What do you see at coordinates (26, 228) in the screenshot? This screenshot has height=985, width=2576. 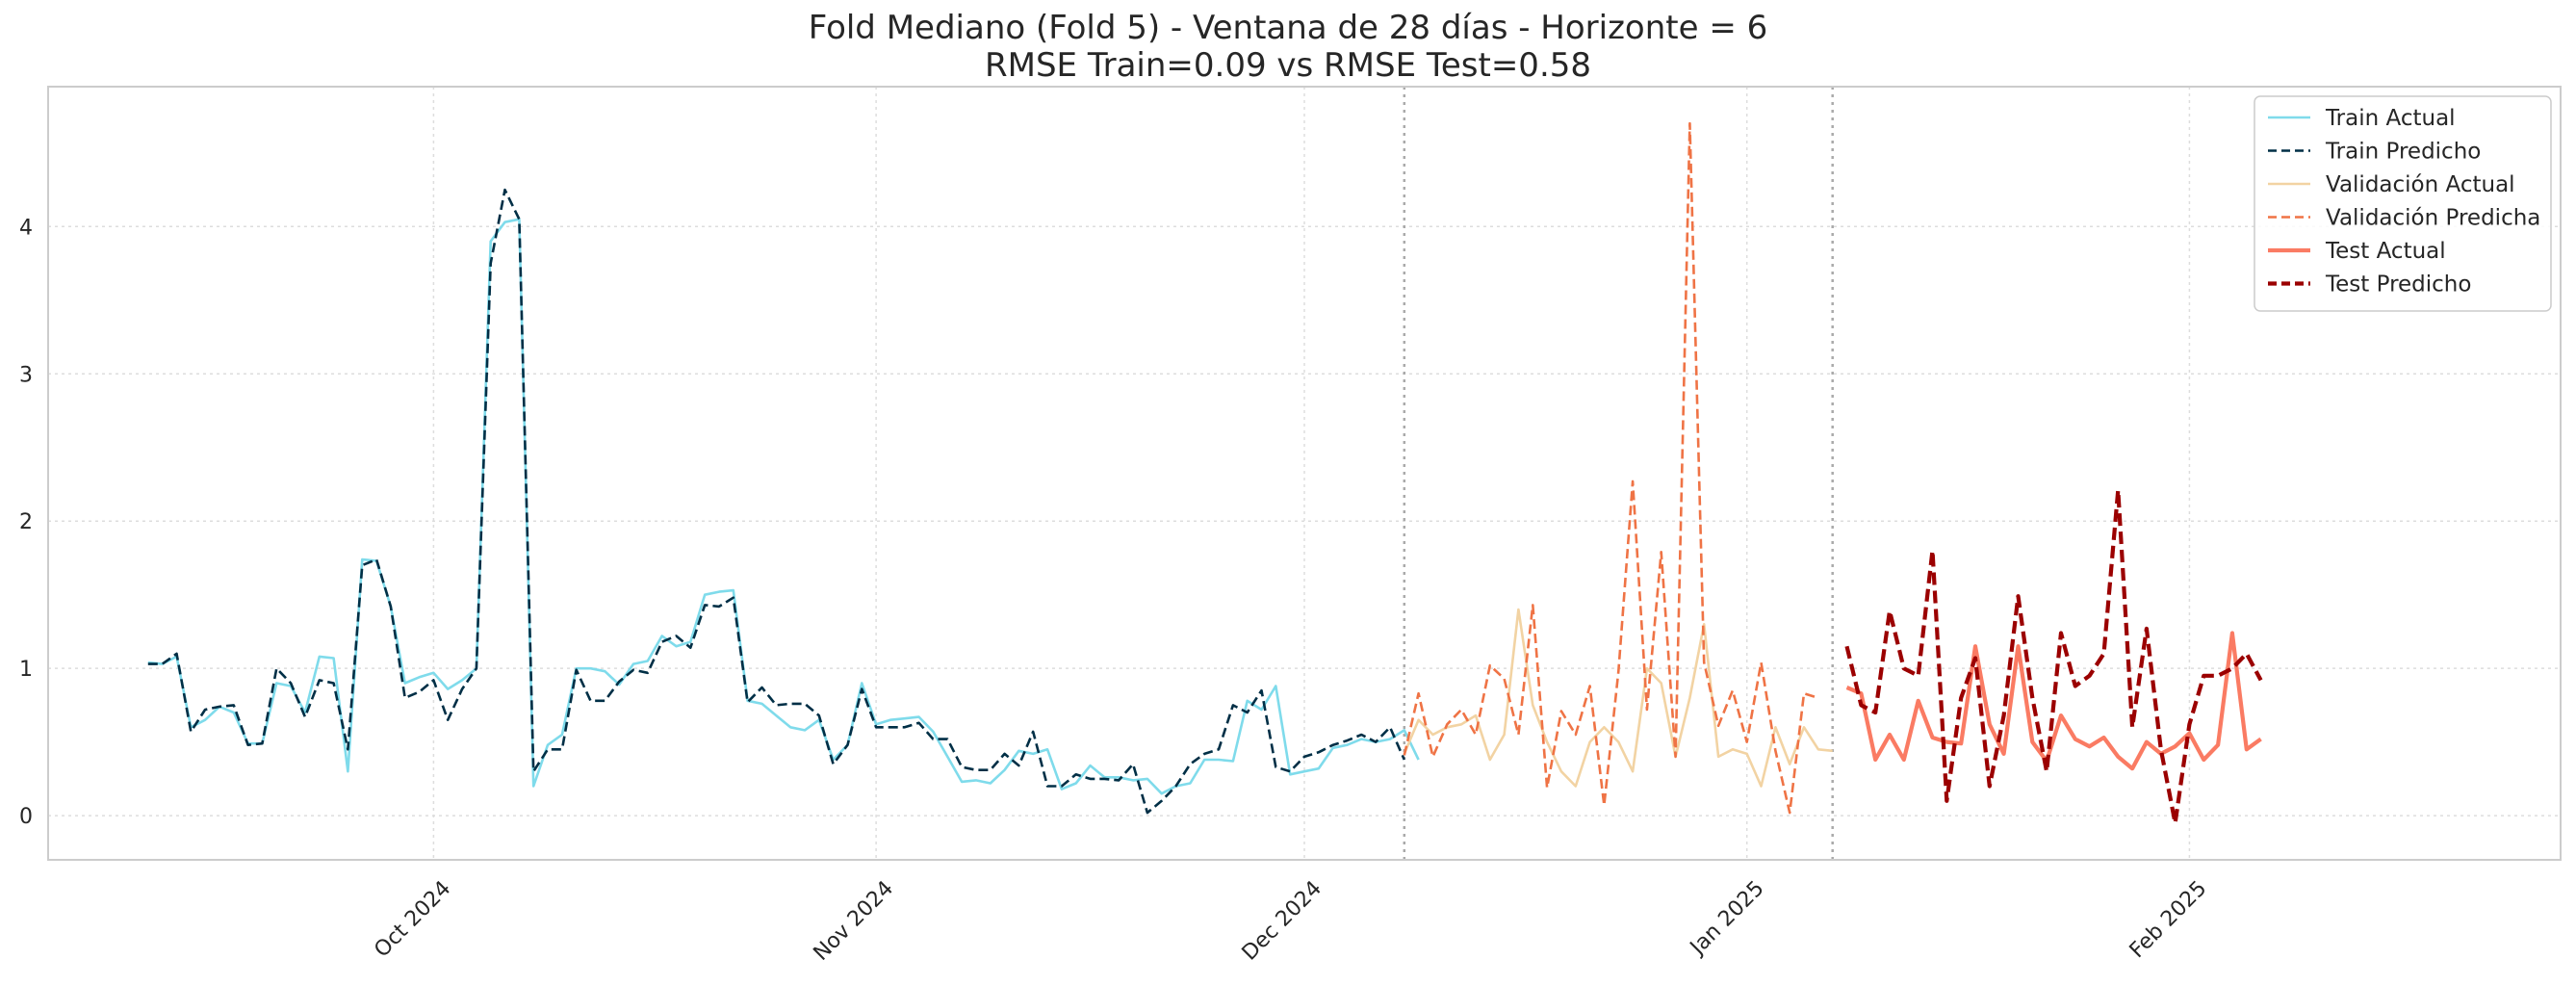 I see `y-tick-label: 4` at bounding box center [26, 228].